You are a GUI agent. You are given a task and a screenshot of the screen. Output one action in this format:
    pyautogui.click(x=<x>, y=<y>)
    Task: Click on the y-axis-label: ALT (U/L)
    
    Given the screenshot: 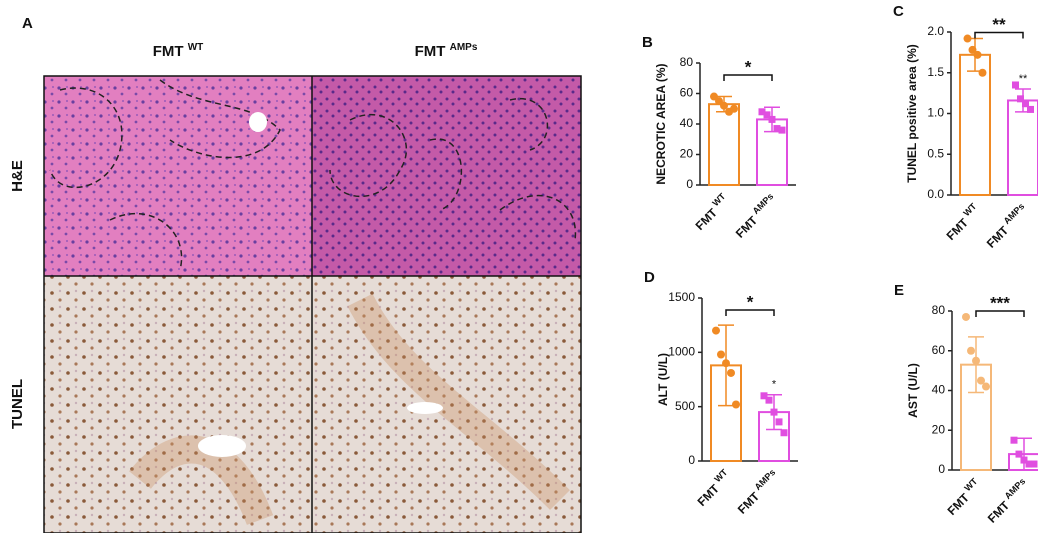 What is the action you would take?
    pyautogui.click(x=663, y=379)
    